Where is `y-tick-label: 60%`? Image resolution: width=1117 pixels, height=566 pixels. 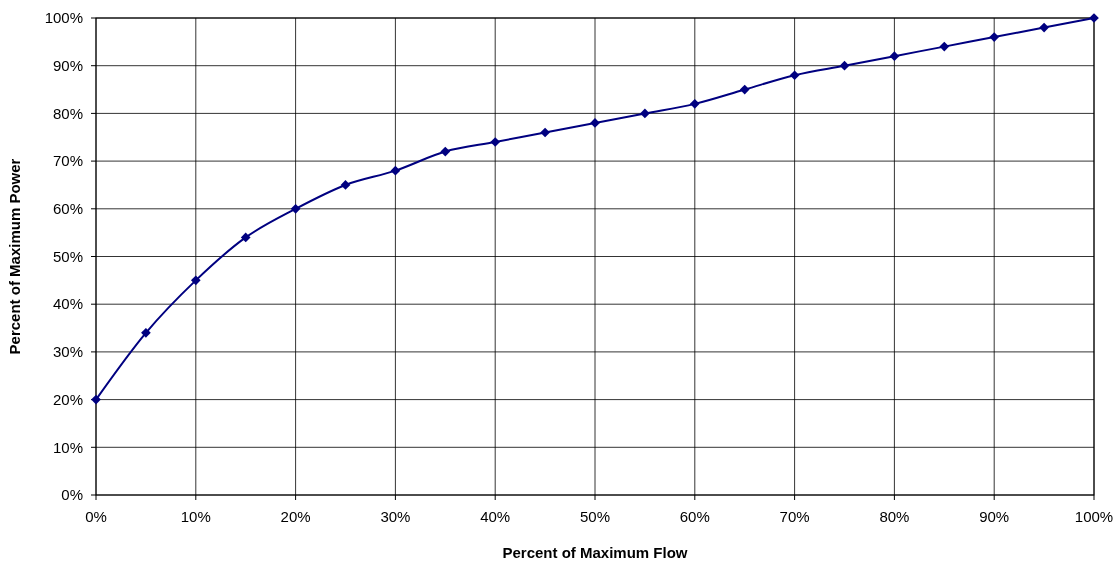
y-tick-label: 60% is located at coordinates (67, 209).